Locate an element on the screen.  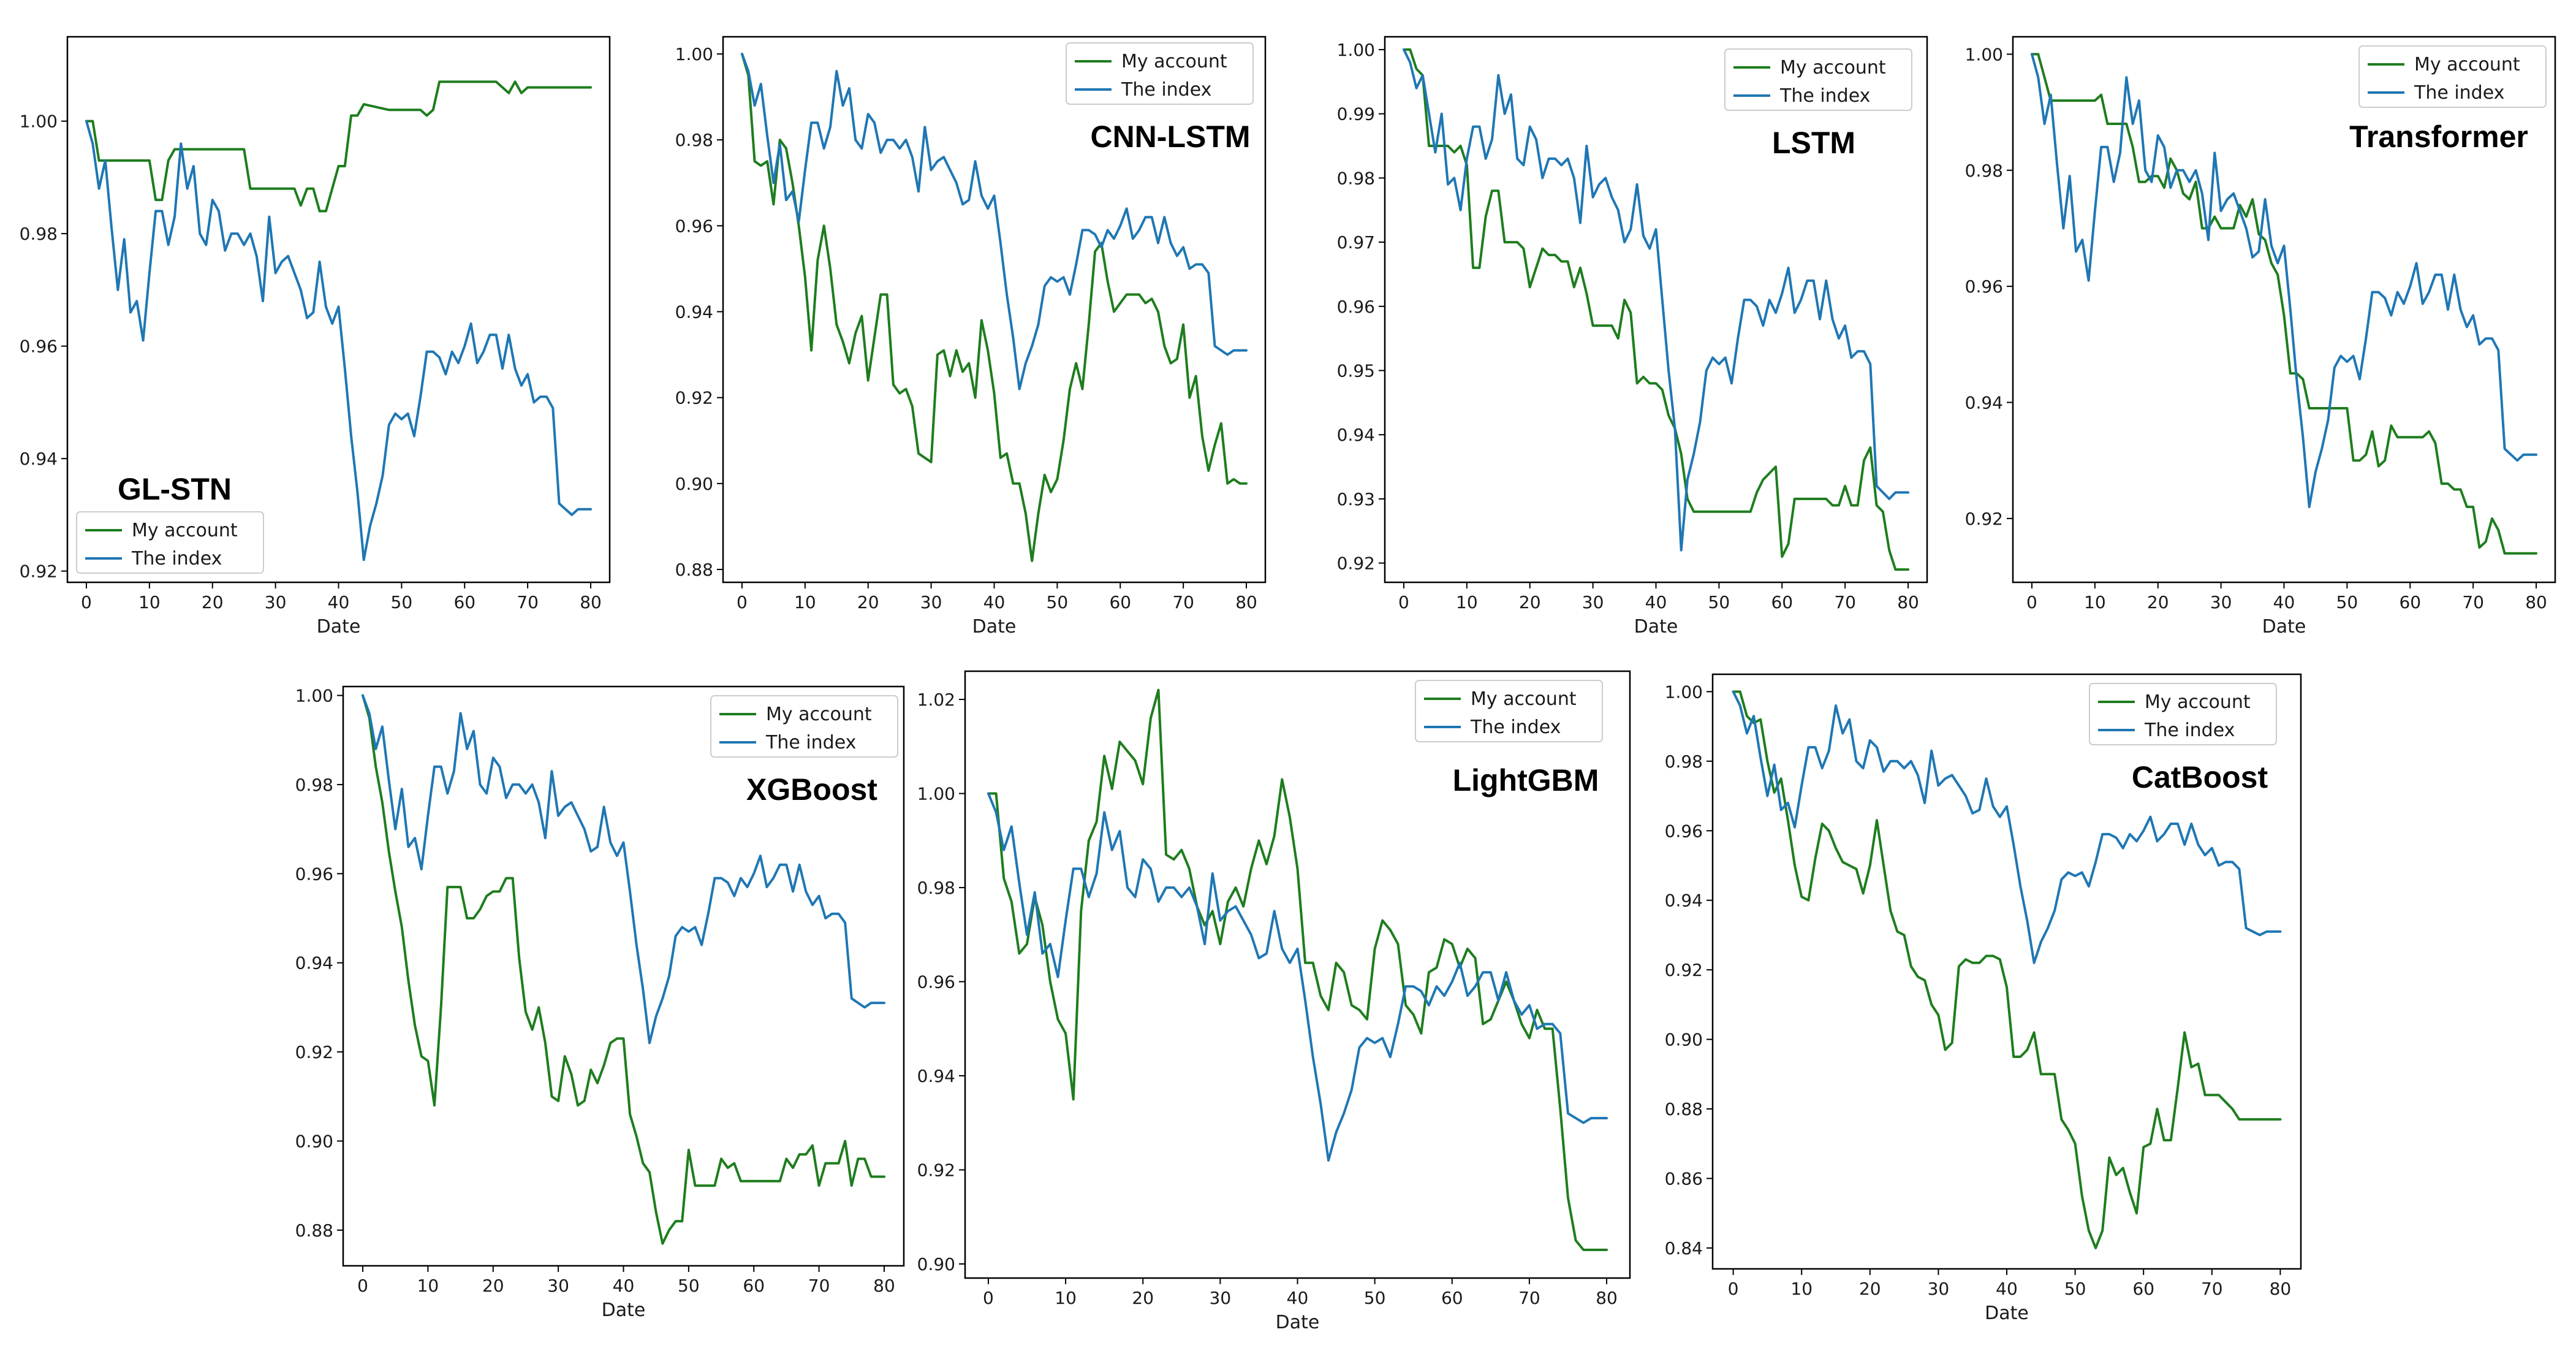
model-title: CNN-LSTM is located at coordinates (1170, 137).